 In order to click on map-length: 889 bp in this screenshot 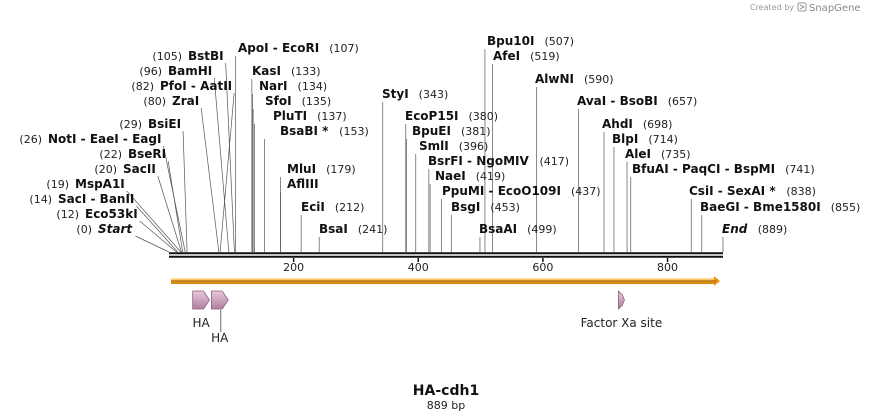, I will do `click(446, 405)`.